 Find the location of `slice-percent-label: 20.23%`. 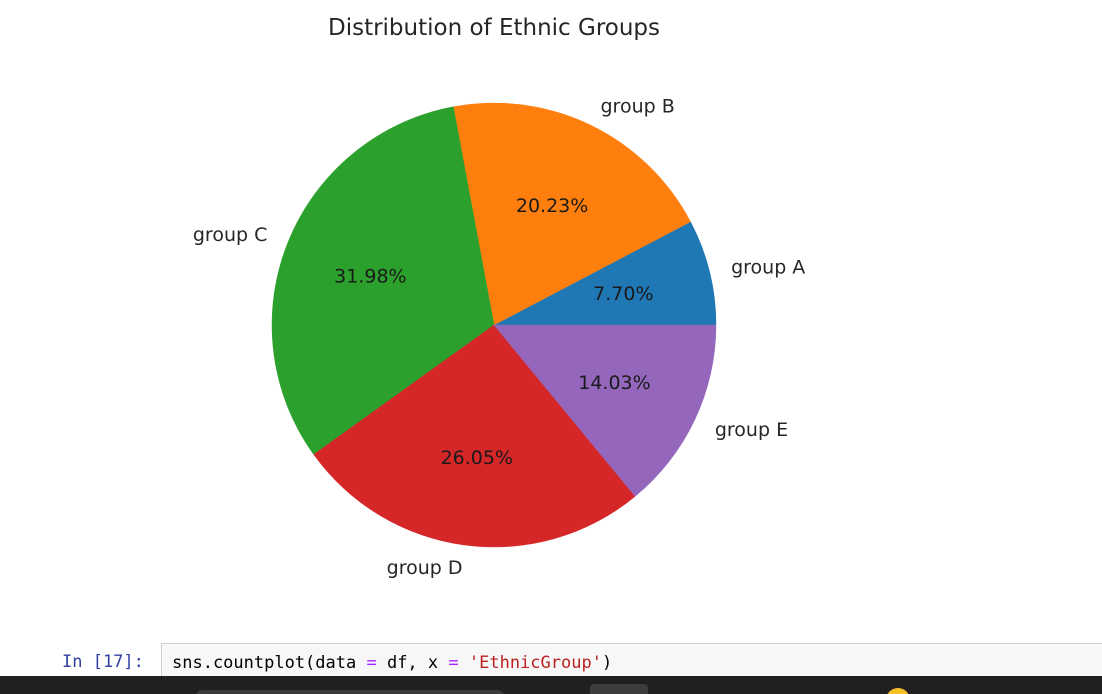

slice-percent-label: 20.23% is located at coordinates (552, 206).